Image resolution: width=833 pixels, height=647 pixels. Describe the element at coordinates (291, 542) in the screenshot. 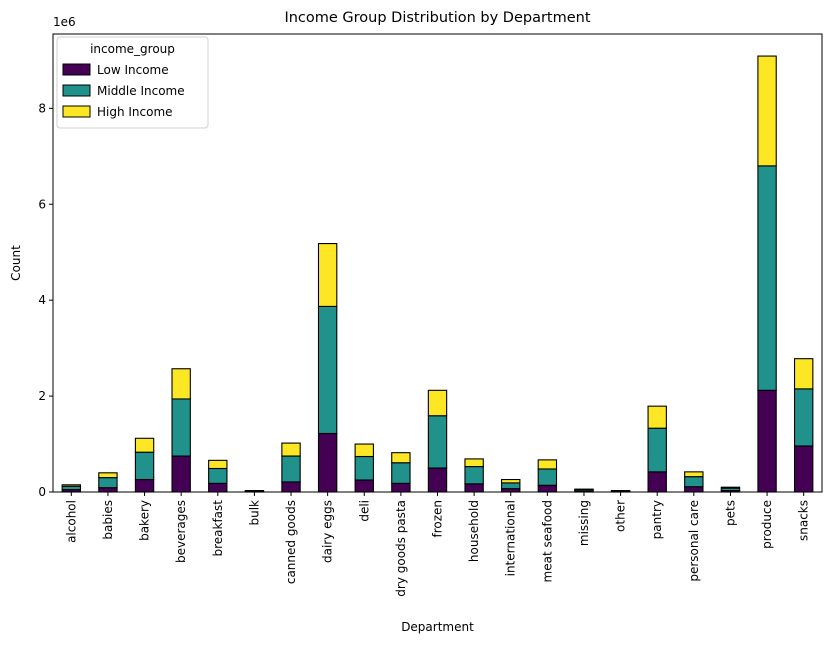

I see `x-tick-label-canned-goods: canned goods` at that location.